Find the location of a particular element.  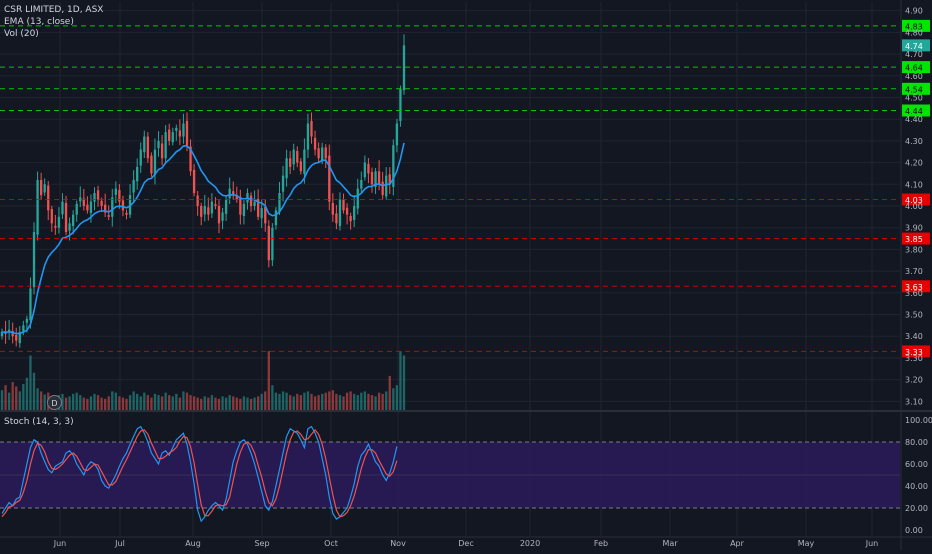

price-tick-label: 4.50 is located at coordinates (914, 97).